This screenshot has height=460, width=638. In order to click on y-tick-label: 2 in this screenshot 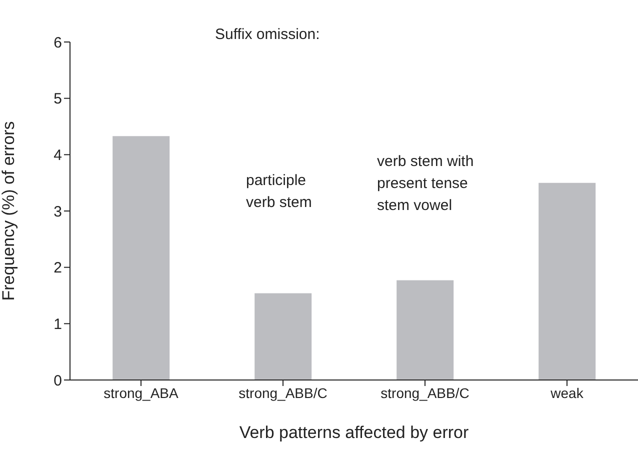, I will do `click(58, 268)`.